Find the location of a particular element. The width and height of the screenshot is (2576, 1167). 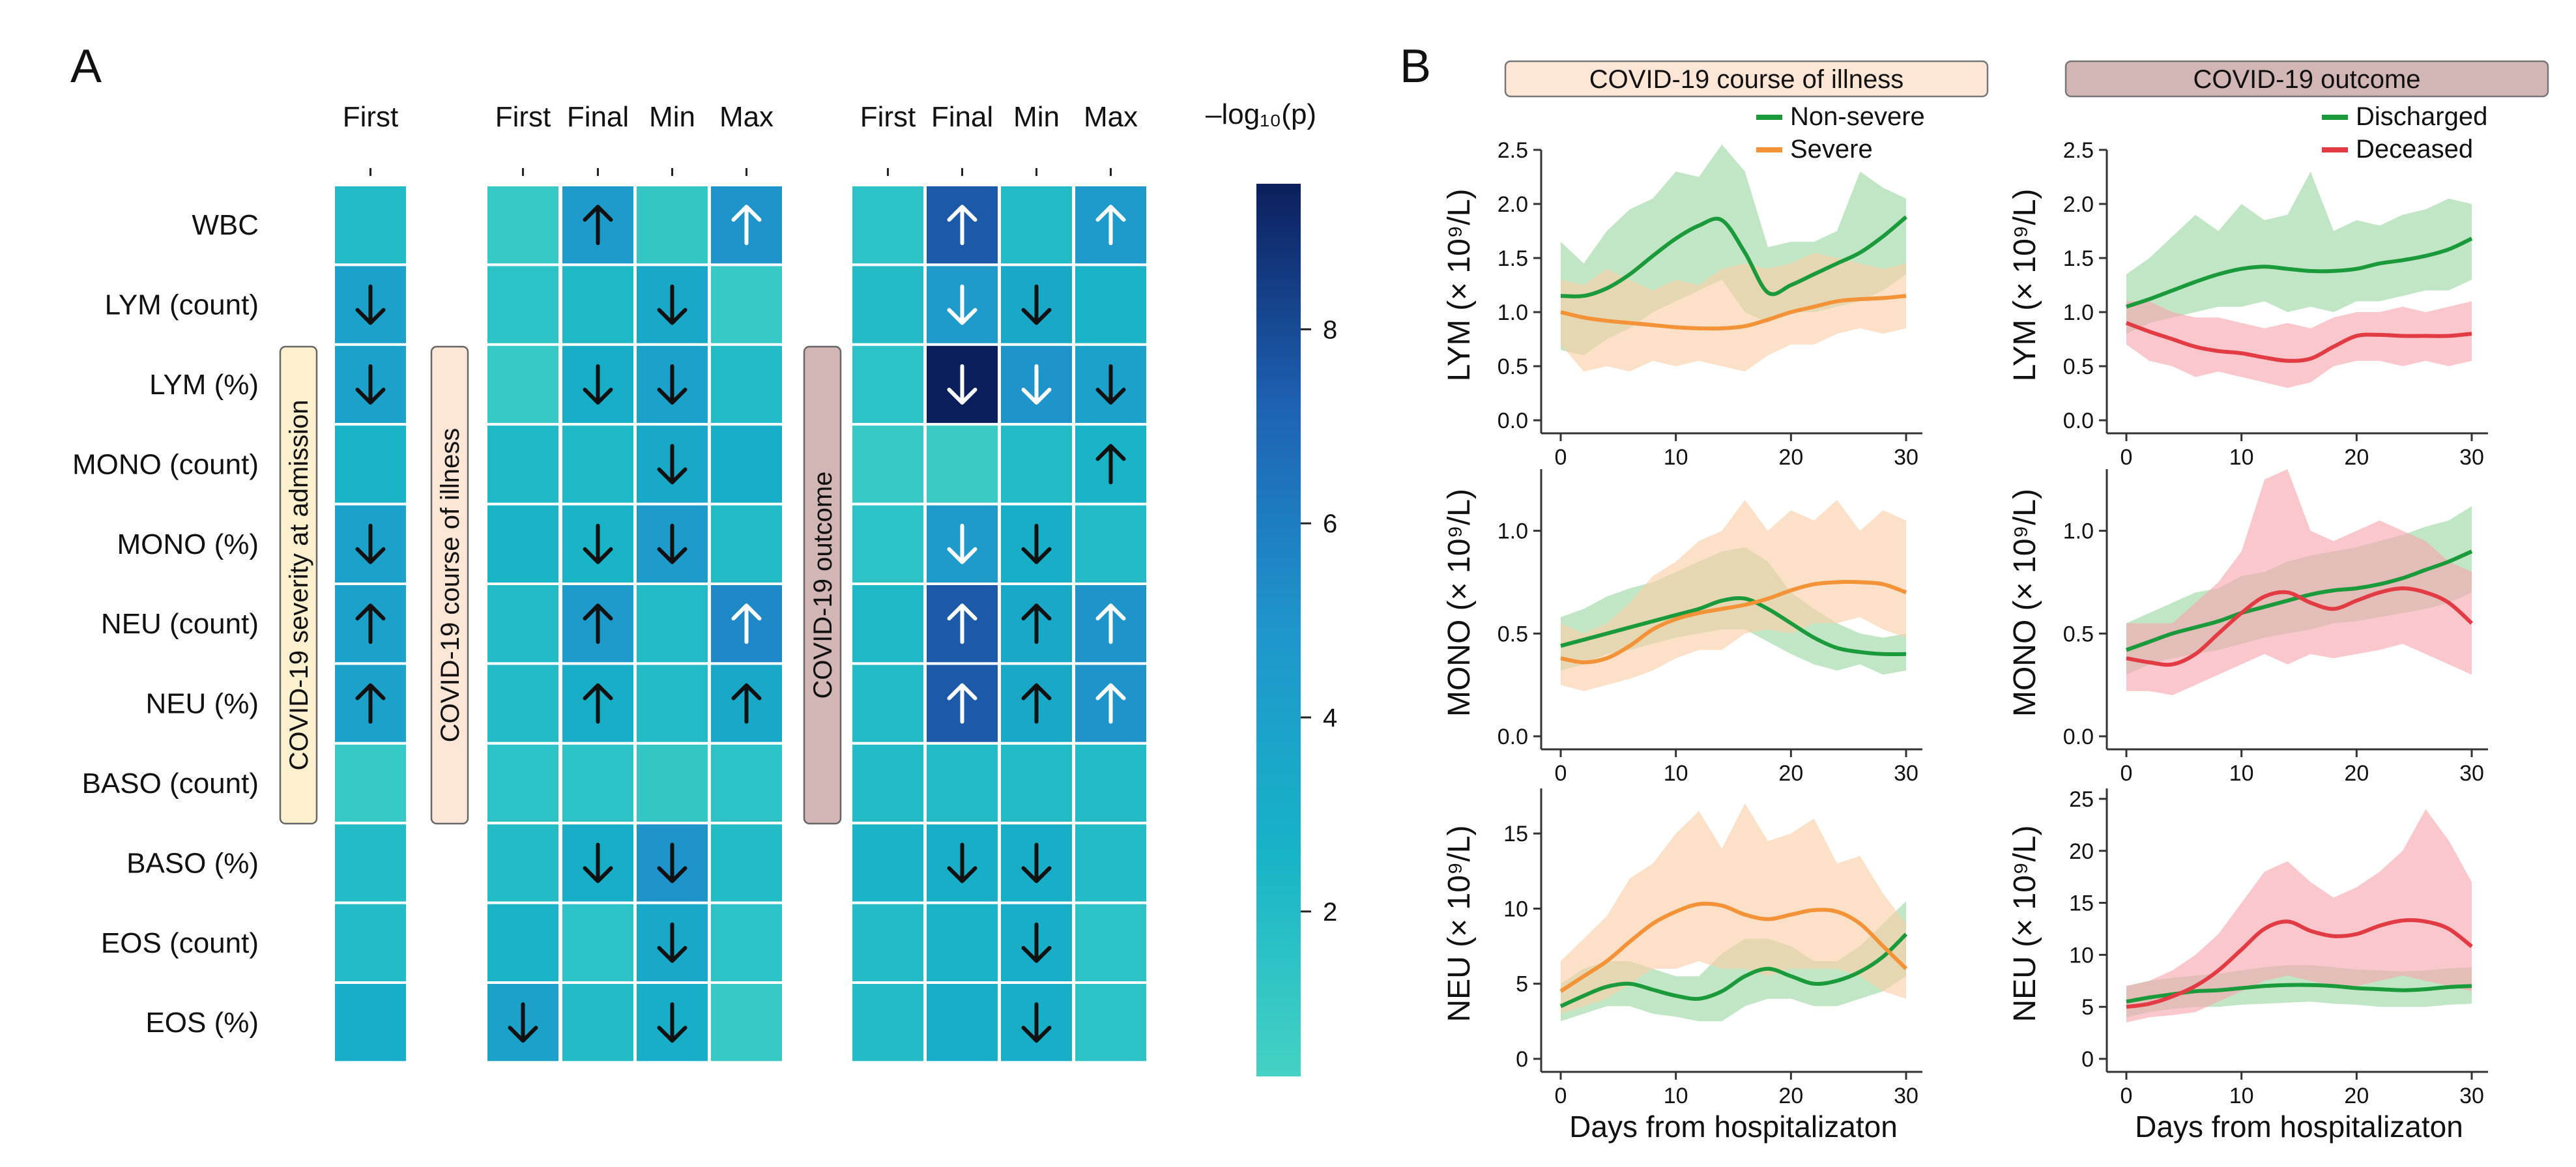

y-tick-label: 1.5 is located at coordinates (2078, 258).